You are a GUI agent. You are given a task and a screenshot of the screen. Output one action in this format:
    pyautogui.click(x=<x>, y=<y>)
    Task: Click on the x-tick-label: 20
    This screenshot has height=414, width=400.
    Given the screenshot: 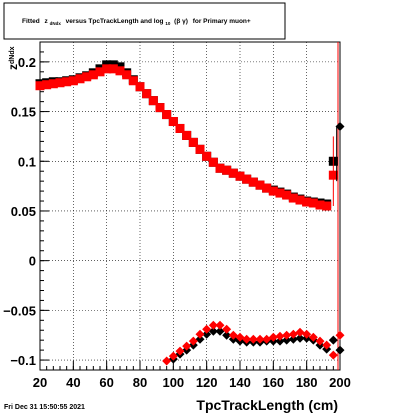 What is the action you would take?
    pyautogui.click(x=40, y=382)
    